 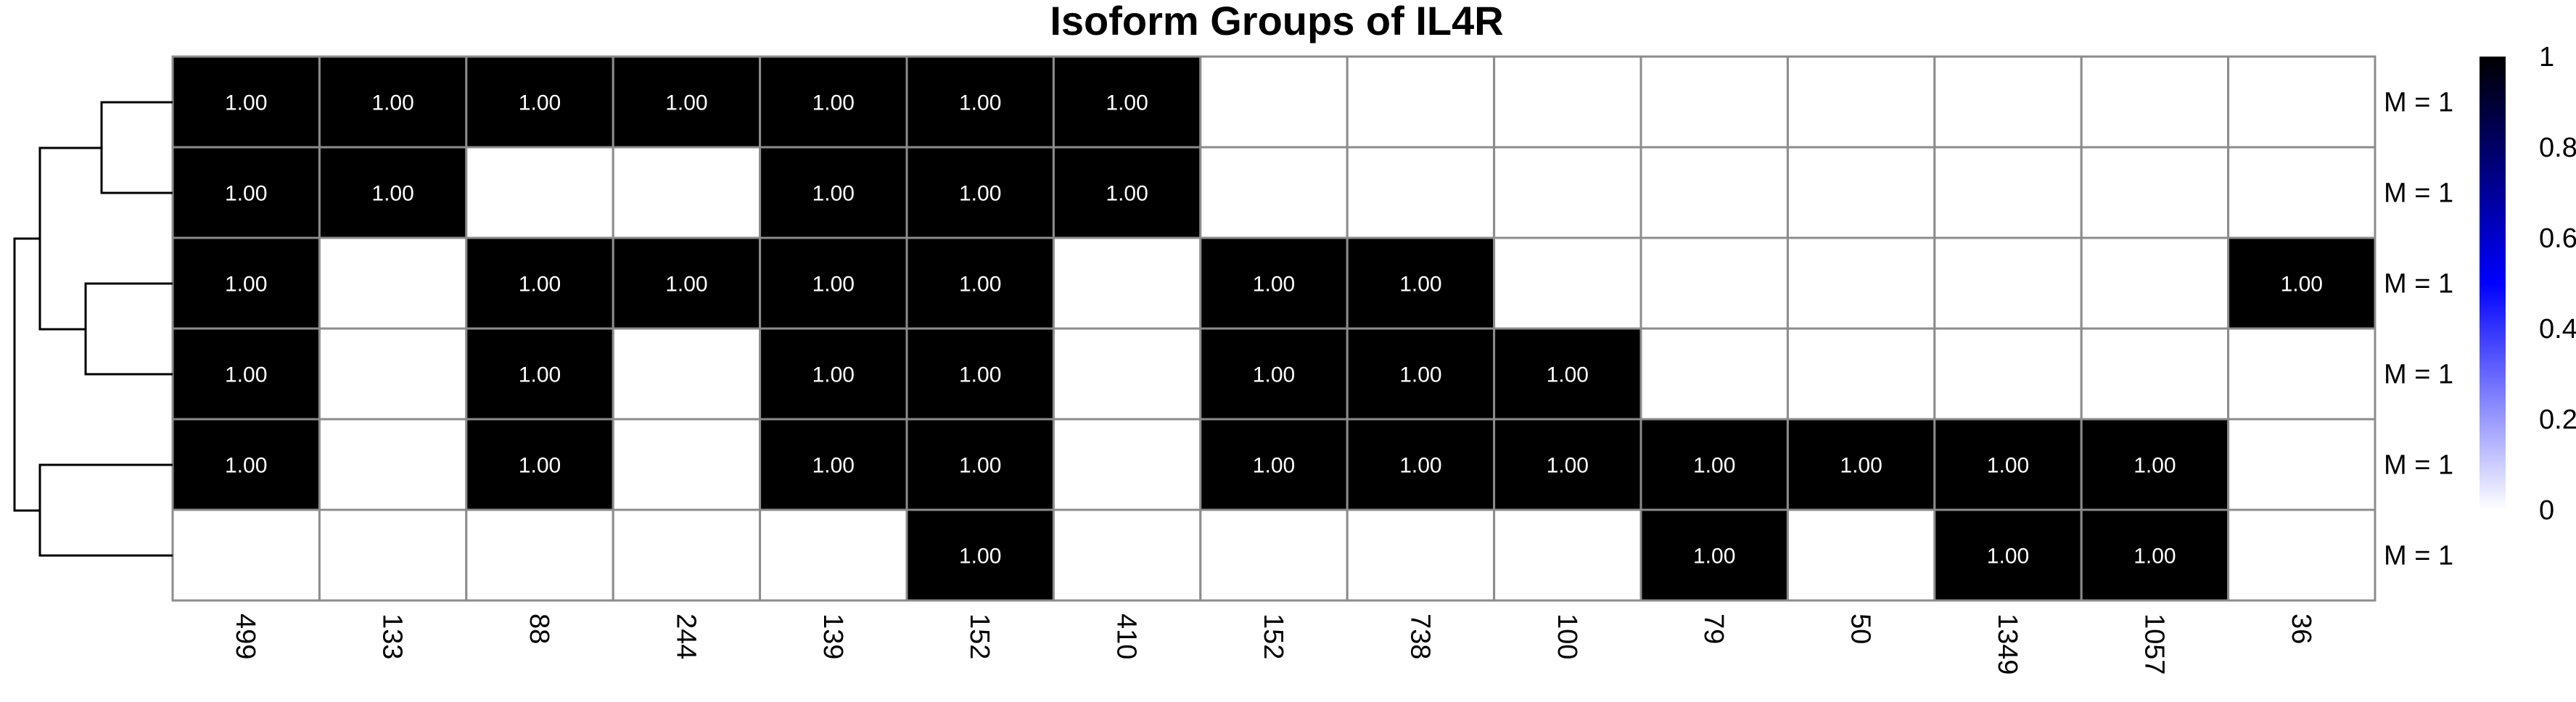 I want to click on chart-title: Isoform Groups of IL4R, so click(x=1276, y=22).